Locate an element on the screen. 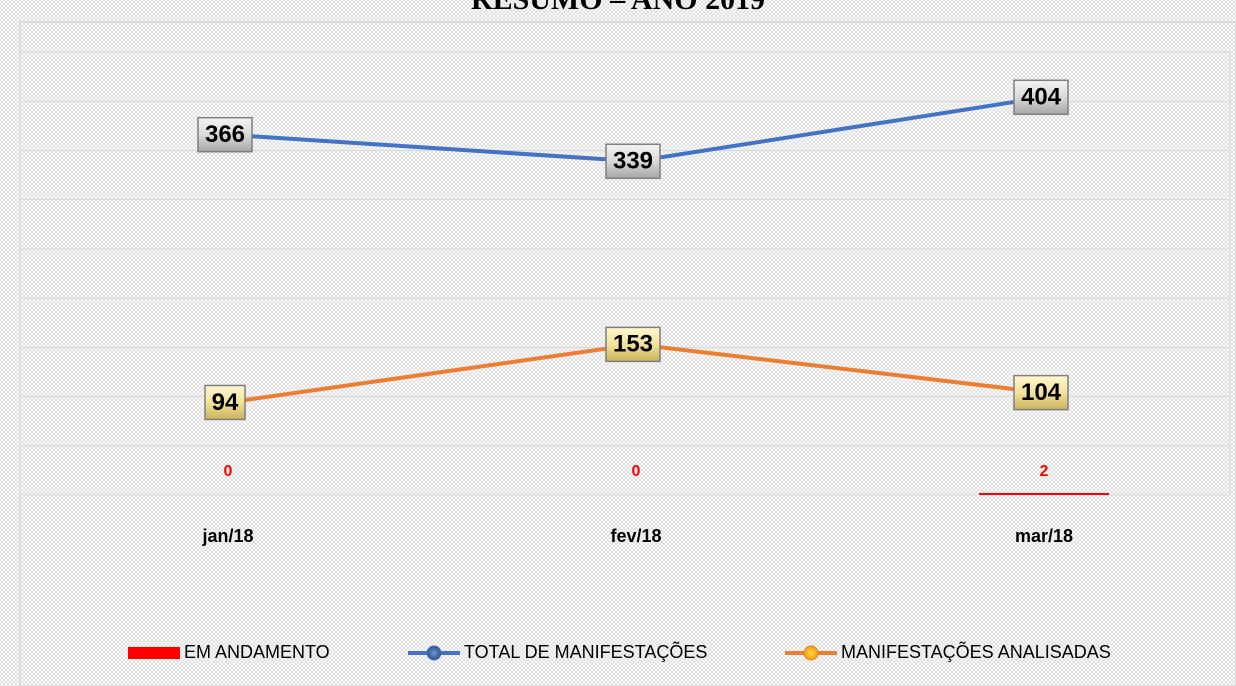 The height and width of the screenshot is (686, 1236). legend-swatch is located at coordinates (154, 653).